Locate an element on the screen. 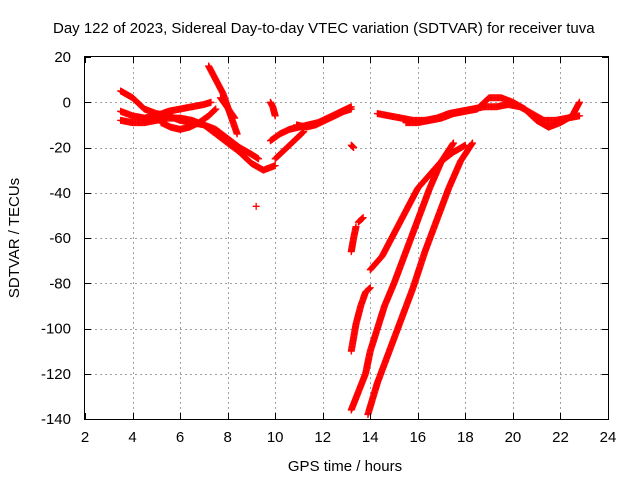 The height and width of the screenshot is (480, 640). series-trace-c is located at coordinates (166, 110).